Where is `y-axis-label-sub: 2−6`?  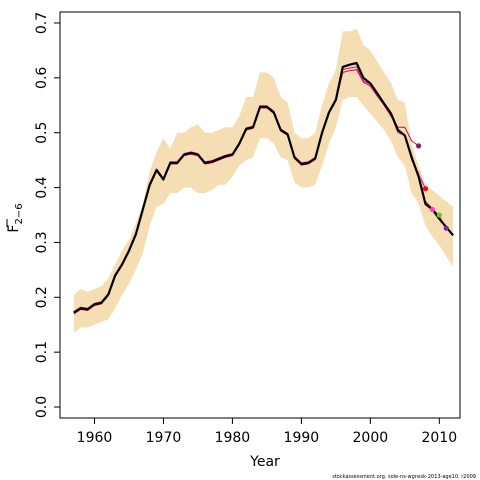 y-axis-label-sub: 2−6 is located at coordinates (19, 213).